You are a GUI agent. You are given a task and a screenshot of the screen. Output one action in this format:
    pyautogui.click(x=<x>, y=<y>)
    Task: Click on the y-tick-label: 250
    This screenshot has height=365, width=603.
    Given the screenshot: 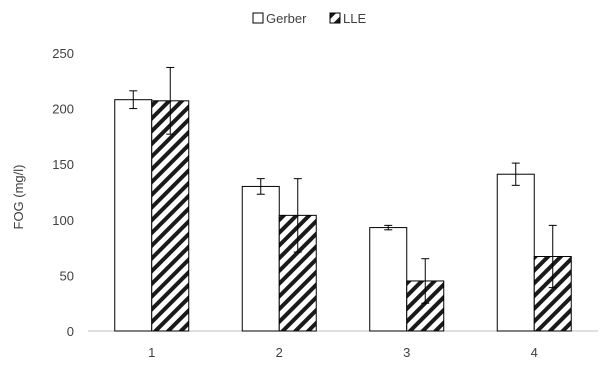 What is the action you would take?
    pyautogui.click(x=63, y=53)
    